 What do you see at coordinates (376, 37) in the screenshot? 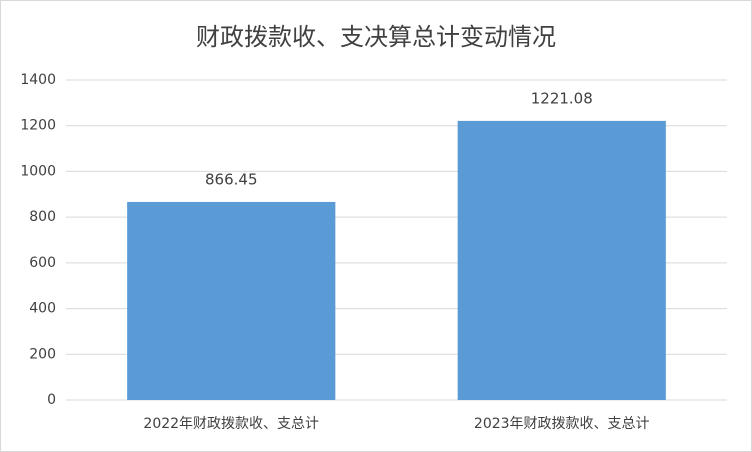
I see `chart-title: 财政拨款收、支决算总计变动情况` at bounding box center [376, 37].